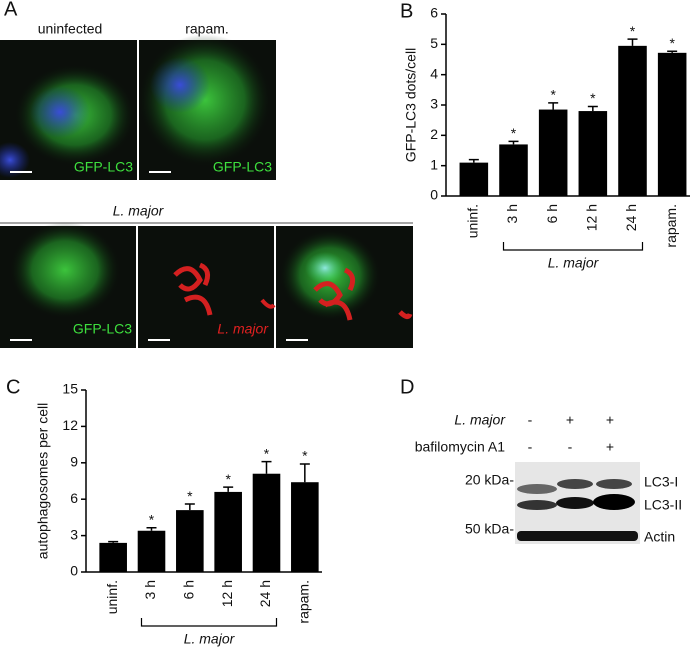  What do you see at coordinates (473, 221) in the screenshot?
I see `x-tick-label: uninf.` at bounding box center [473, 221].